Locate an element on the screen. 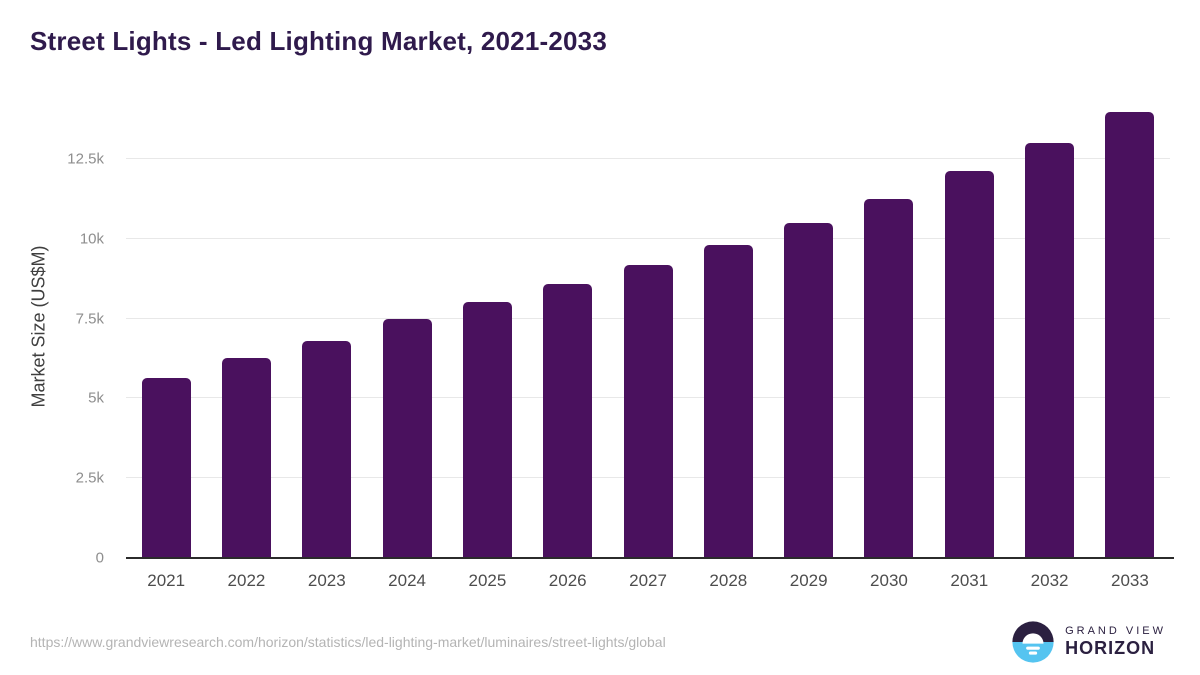 This screenshot has width=1200, height=675. logo-text: GRAND VIEW HORIZON is located at coordinates (1115, 642).